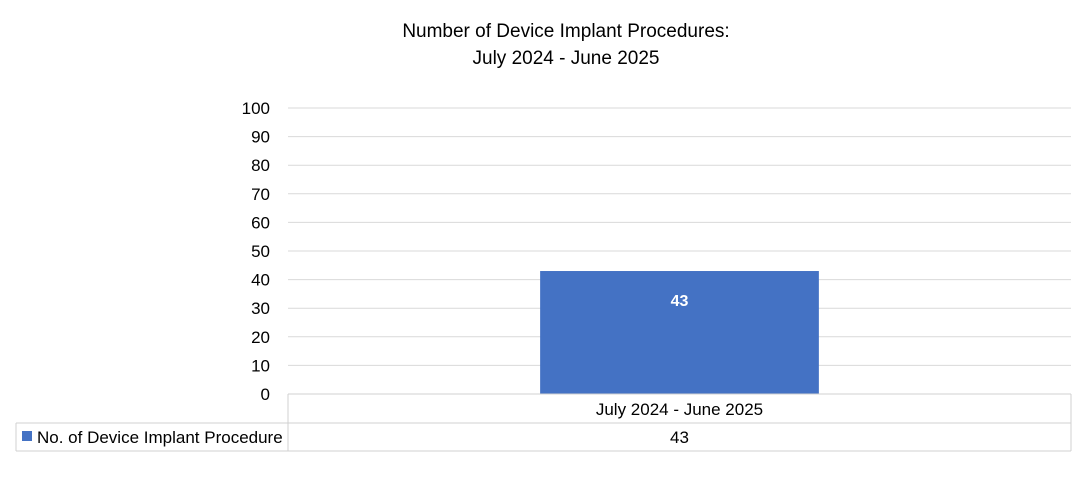 Image resolution: width=1088 pixels, height=489 pixels. What do you see at coordinates (566, 31) in the screenshot?
I see `chart-title-line-1: Number of Device Implant Procedures:` at bounding box center [566, 31].